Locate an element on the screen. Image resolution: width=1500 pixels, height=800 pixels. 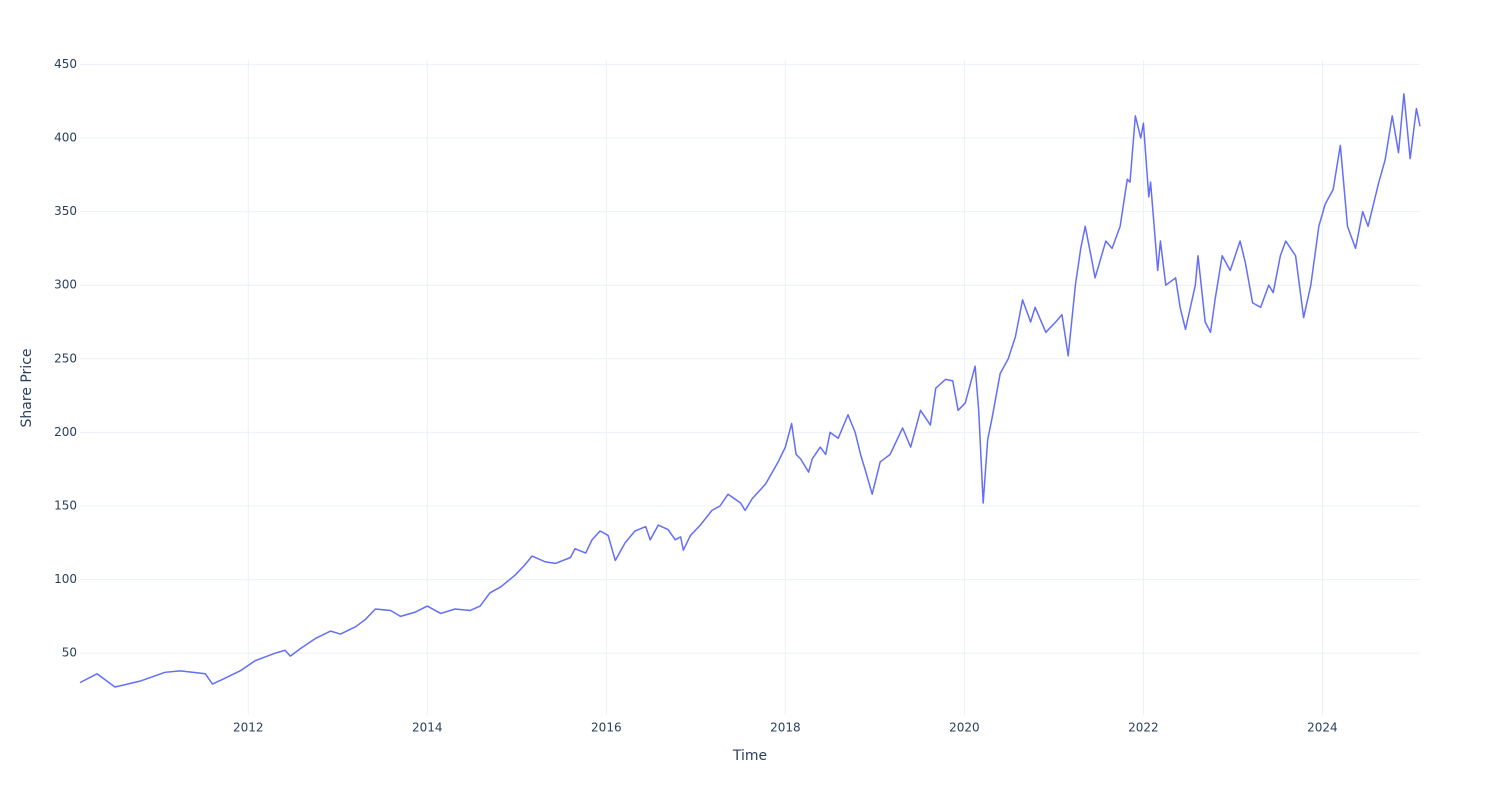
y-tick-label: 450 is located at coordinates (65, 64).